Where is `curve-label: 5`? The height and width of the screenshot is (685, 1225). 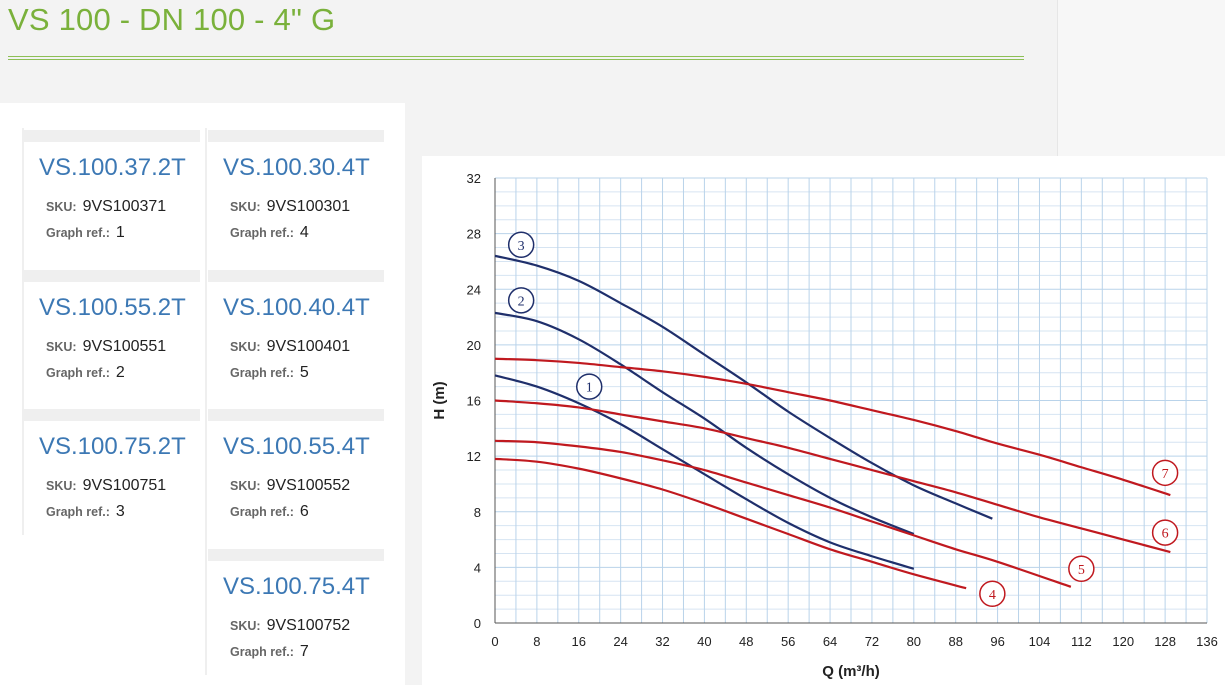
curve-label: 5 is located at coordinates (1081, 570).